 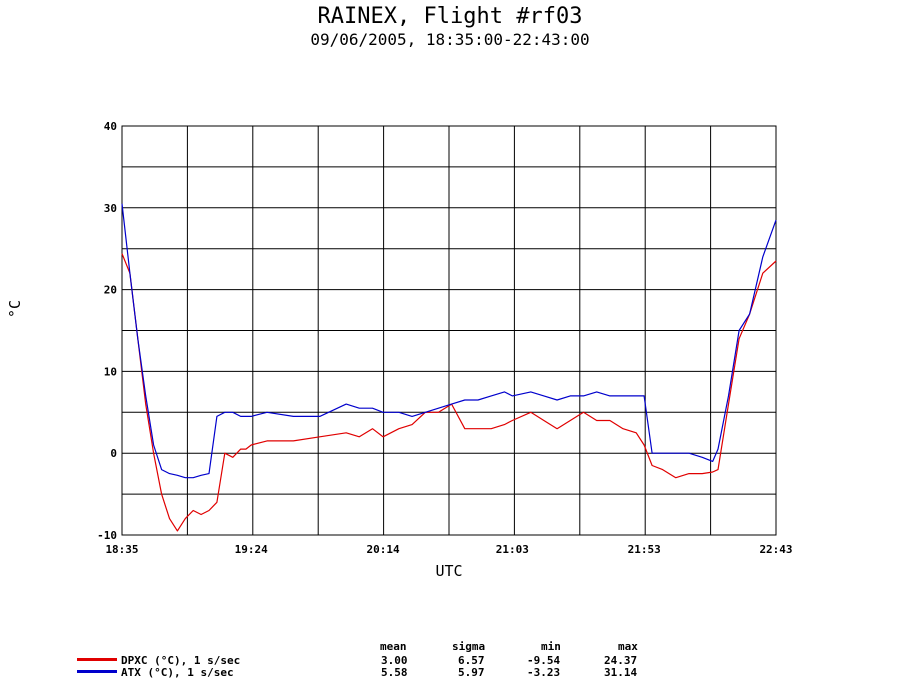 I want to click on y-axis-label: °C, so click(x=15, y=308).